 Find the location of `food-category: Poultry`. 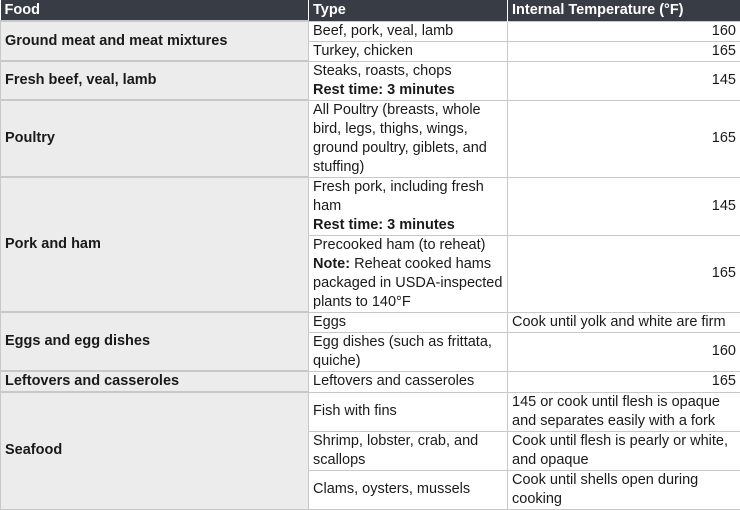

food-category: Poultry is located at coordinates (154, 138).